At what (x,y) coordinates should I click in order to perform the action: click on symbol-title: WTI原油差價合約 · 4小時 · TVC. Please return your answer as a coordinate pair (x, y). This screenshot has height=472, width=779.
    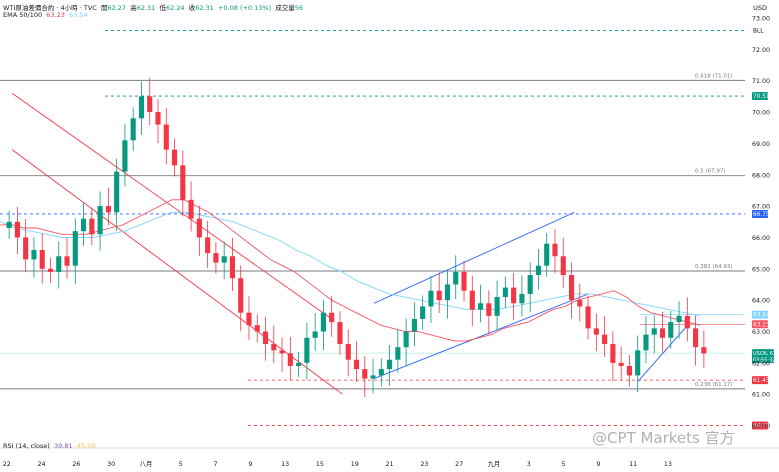
    Looking at the image, I should click on (50, 8).